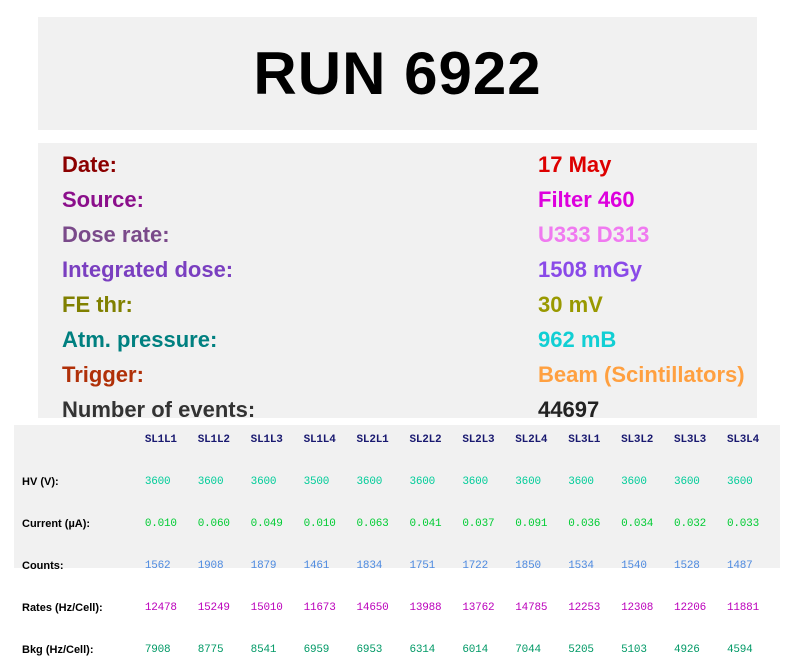  Describe the element at coordinates (160, 523) in the screenshot. I see `cell-current-sl1l1: 0.010` at that location.